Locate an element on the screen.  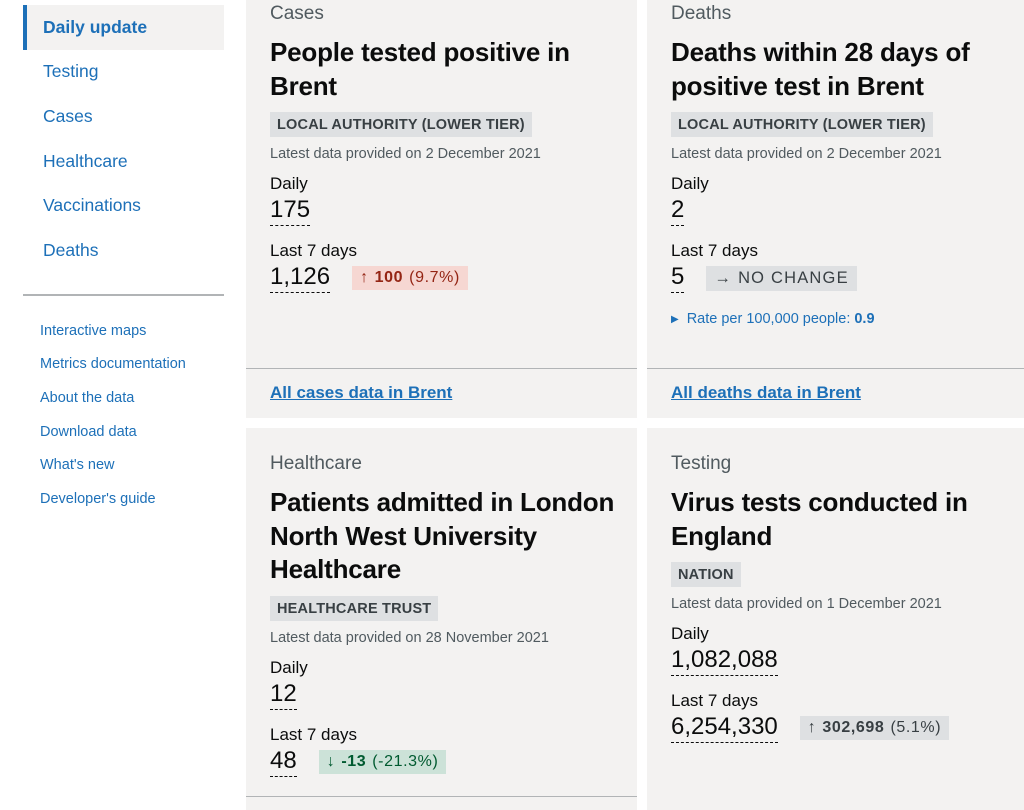
card-caption: Testing is located at coordinates (701, 463).